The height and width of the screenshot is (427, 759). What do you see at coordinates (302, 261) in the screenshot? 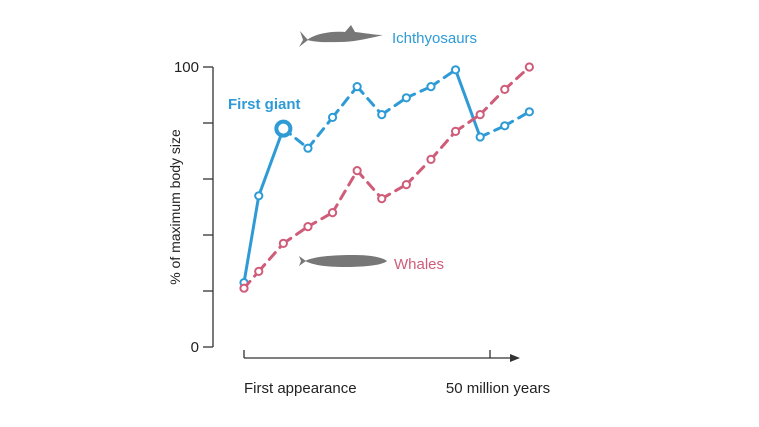
I see `whale-tail` at bounding box center [302, 261].